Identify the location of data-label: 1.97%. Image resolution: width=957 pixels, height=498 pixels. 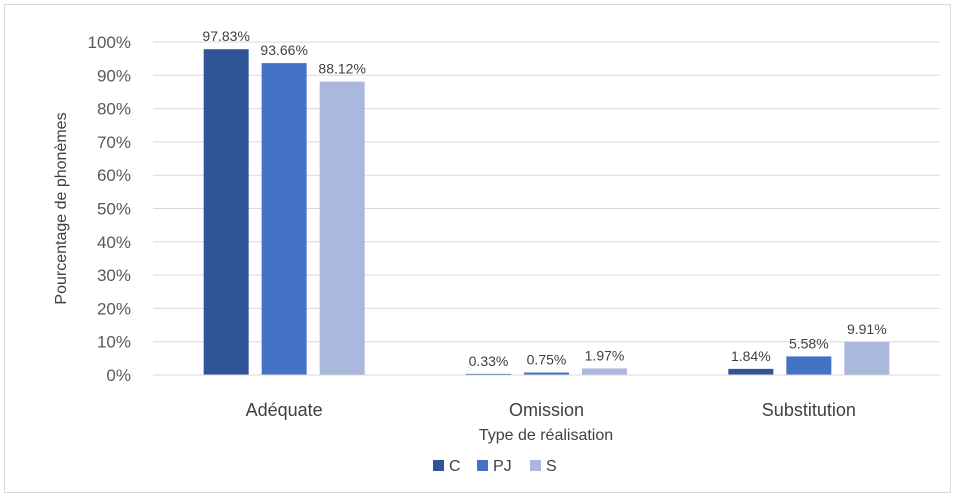
(605, 355).